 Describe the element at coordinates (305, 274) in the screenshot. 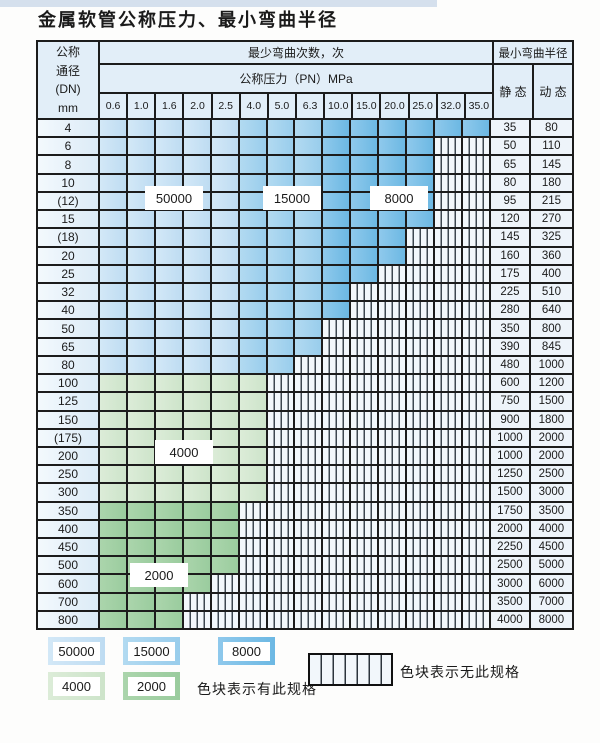

I see `table-row: 25 175 400` at that location.